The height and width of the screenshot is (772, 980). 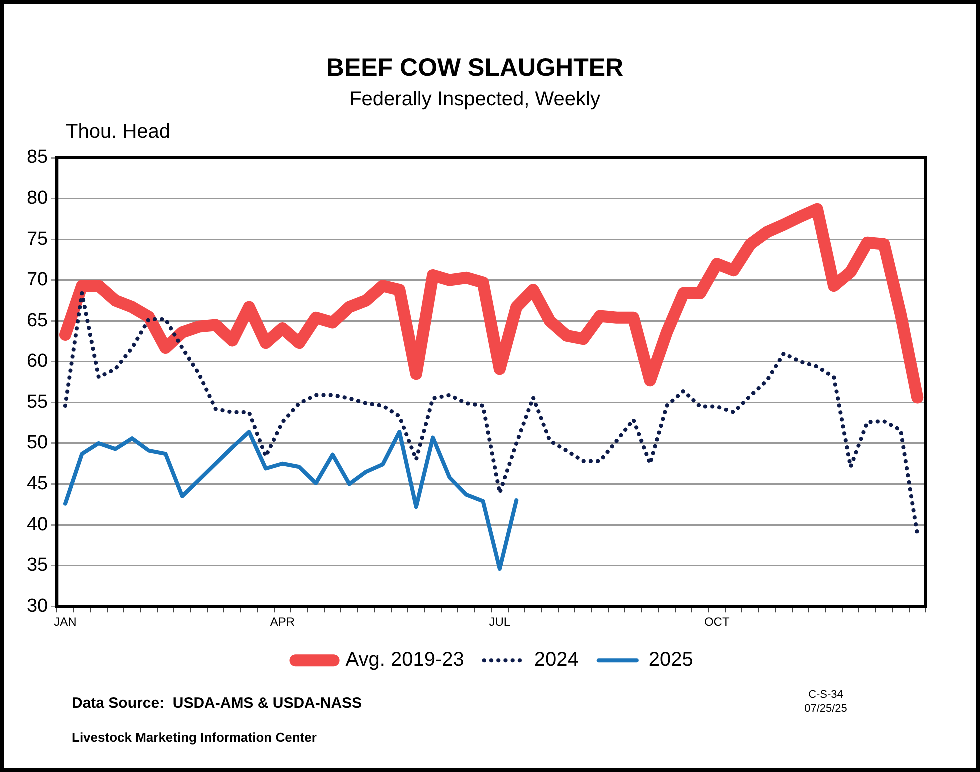 I want to click on x-tick-label: JAN, so click(x=65, y=622).